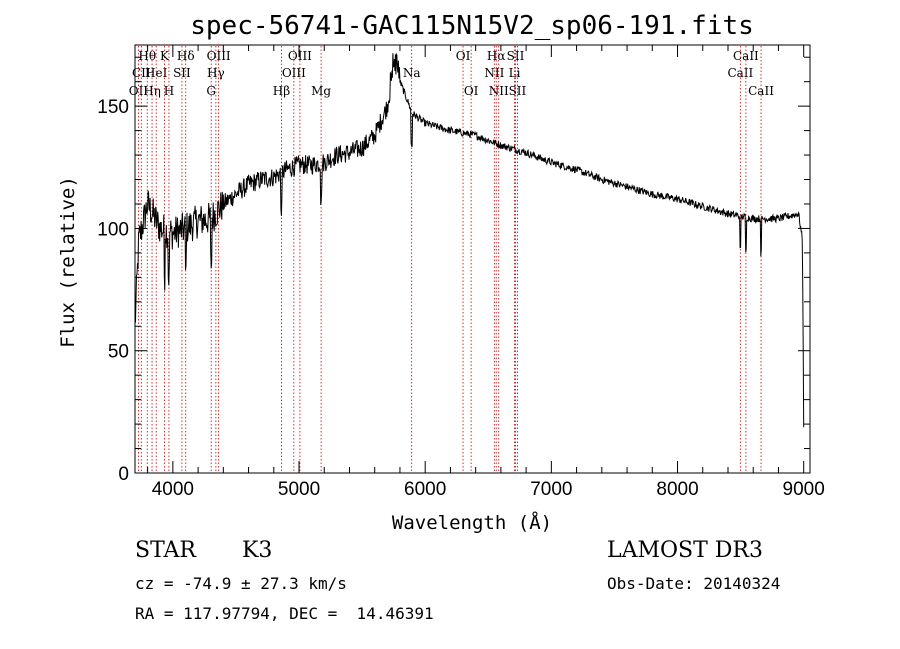 This screenshot has width=900, height=649. What do you see at coordinates (123, 474) in the screenshot?
I see `y-tick-label: 0` at bounding box center [123, 474].